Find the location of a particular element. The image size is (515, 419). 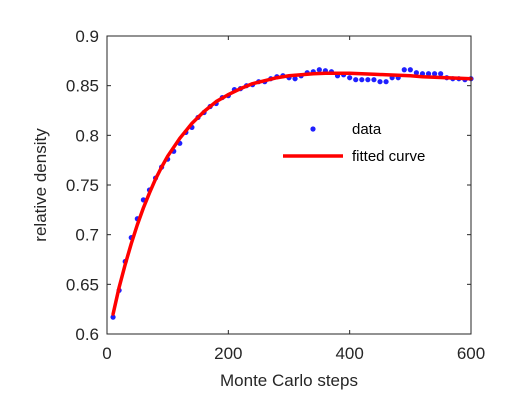

y-tick-label: 0.75 is located at coordinates (82, 185).